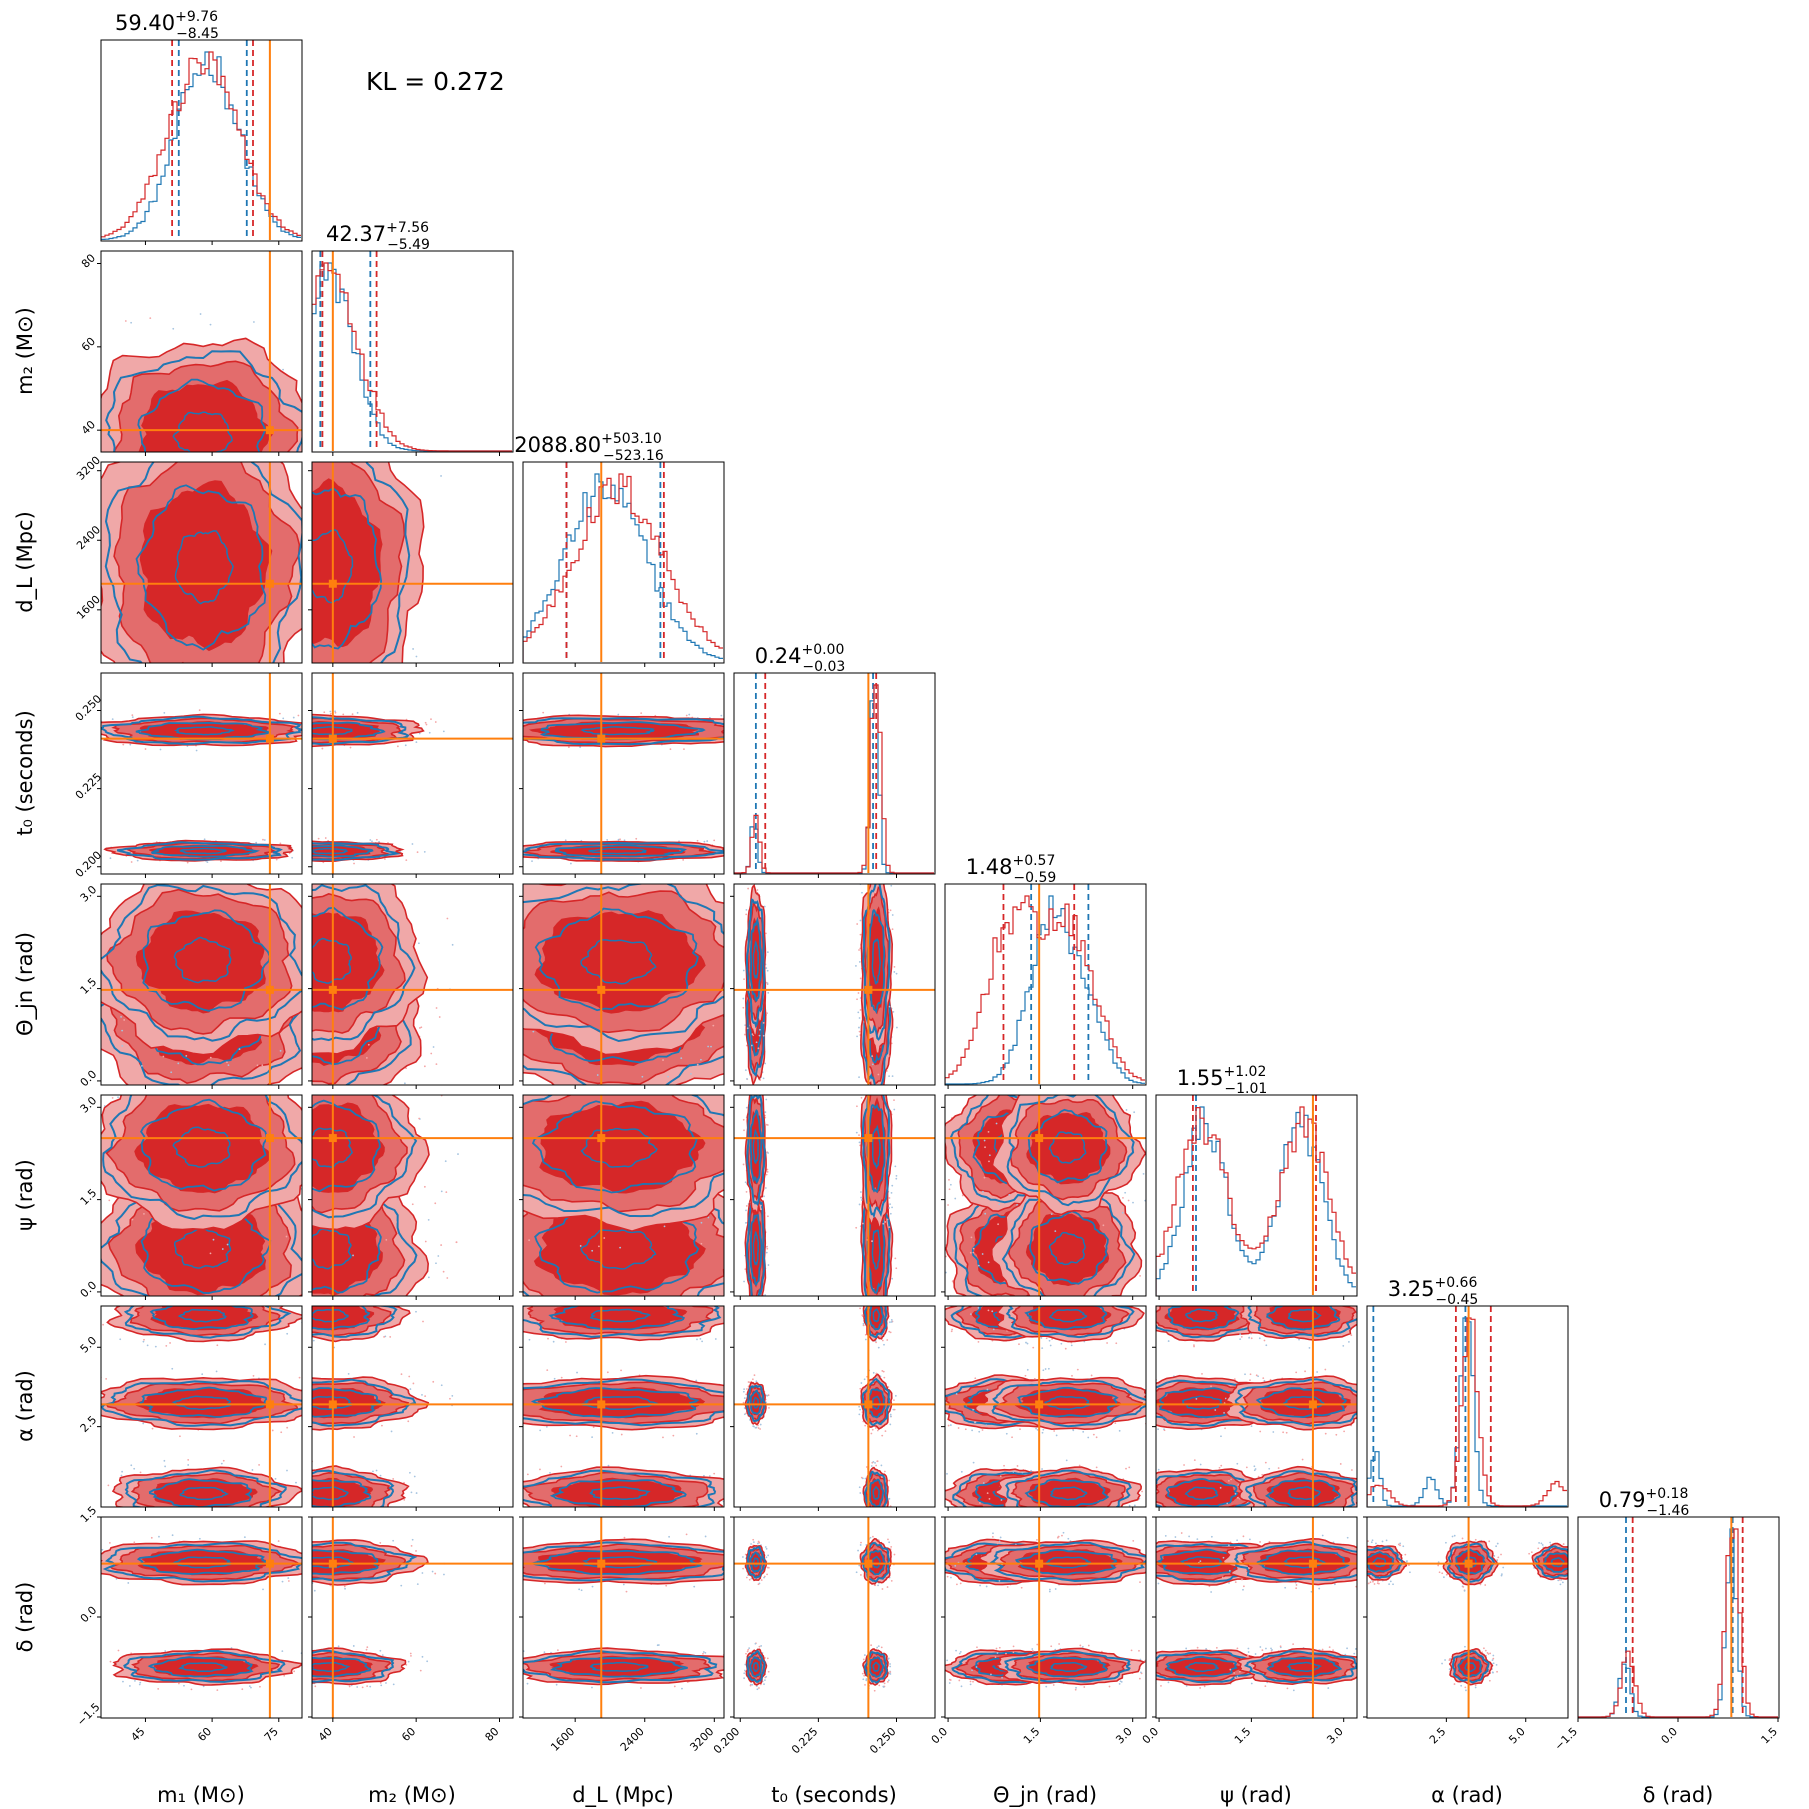  I want to click on scatter-panel-delta-vs-t0, so click(834, 1617).